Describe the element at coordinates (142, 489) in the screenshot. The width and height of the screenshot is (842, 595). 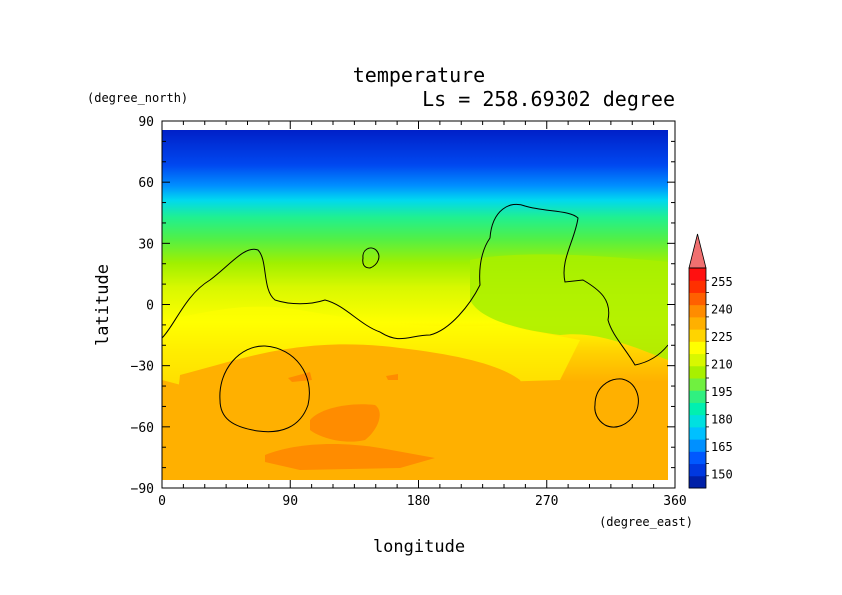
I see `y-tick-label: −90` at that location.